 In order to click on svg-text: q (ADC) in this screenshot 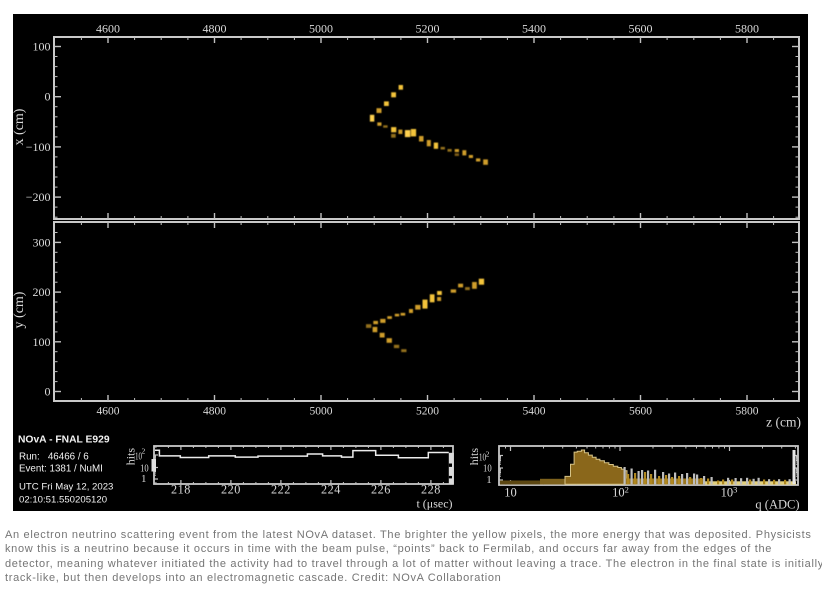, I will do `click(777, 505)`.